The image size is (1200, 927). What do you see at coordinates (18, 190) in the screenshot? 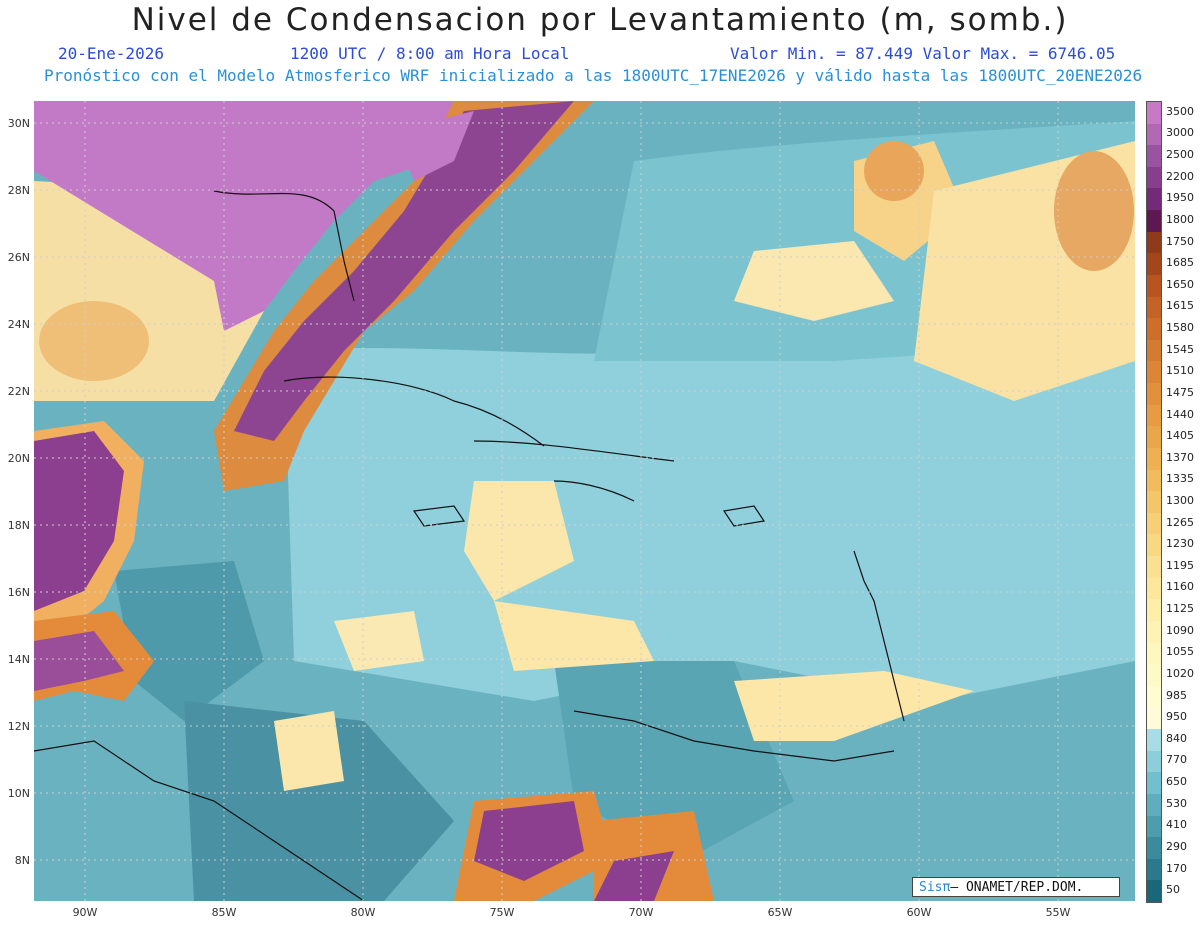
I see `lat-label: 28N` at bounding box center [18, 190].